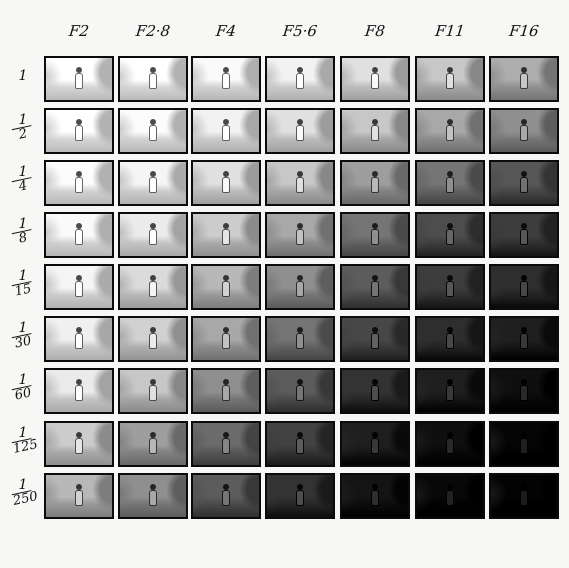  What do you see at coordinates (226, 31) in the screenshot?
I see `aperture-label: F4` at bounding box center [226, 31].